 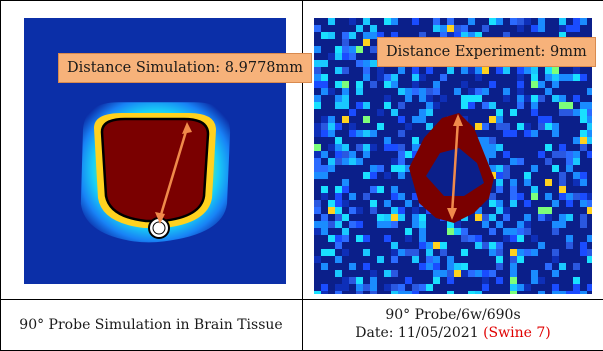 What do you see at coordinates (151, 325) in the screenshot?
I see `simulation-caption-text: 90° Probe Simulation in Brain Tissue` at bounding box center [151, 325].